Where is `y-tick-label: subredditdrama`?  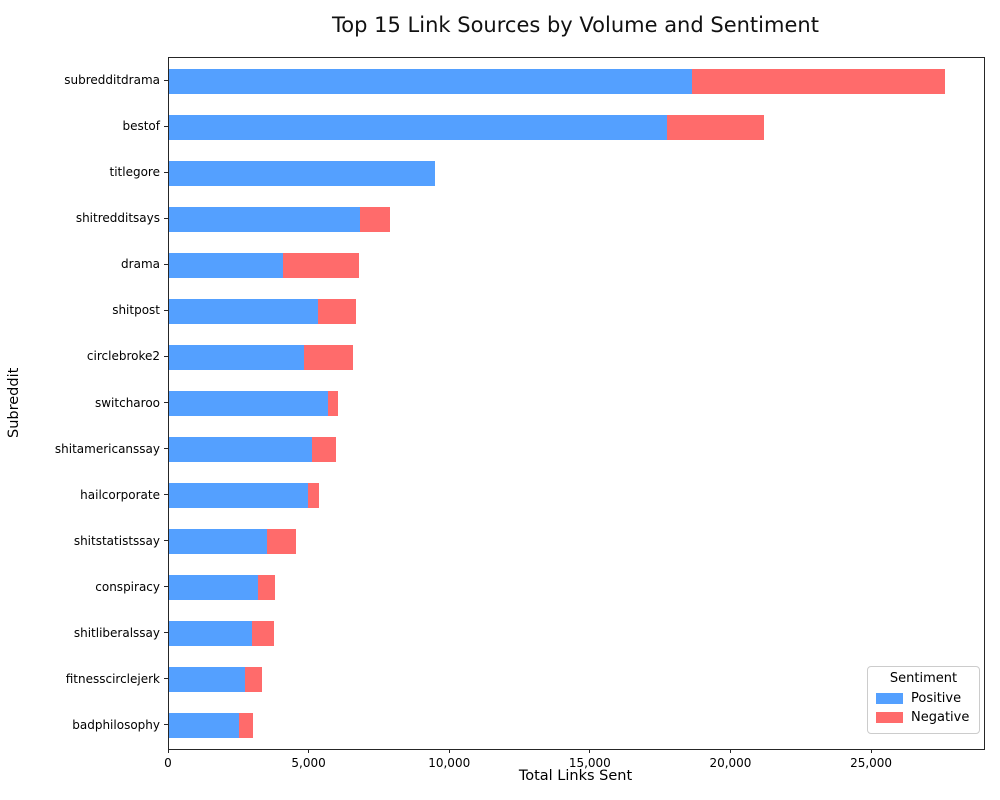
y-tick-label: subredditdrama is located at coordinates (112, 80).